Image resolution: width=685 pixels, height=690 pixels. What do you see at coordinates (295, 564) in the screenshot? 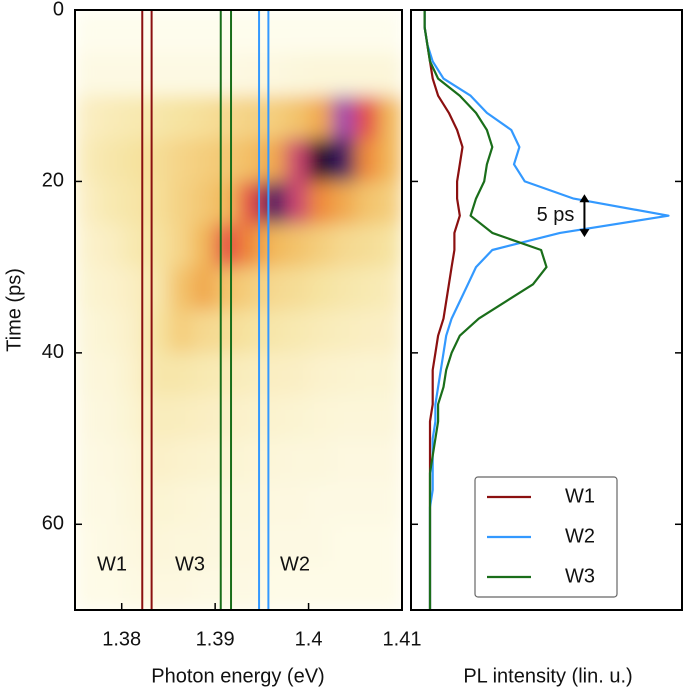
I see `window-label: W2` at bounding box center [295, 564].